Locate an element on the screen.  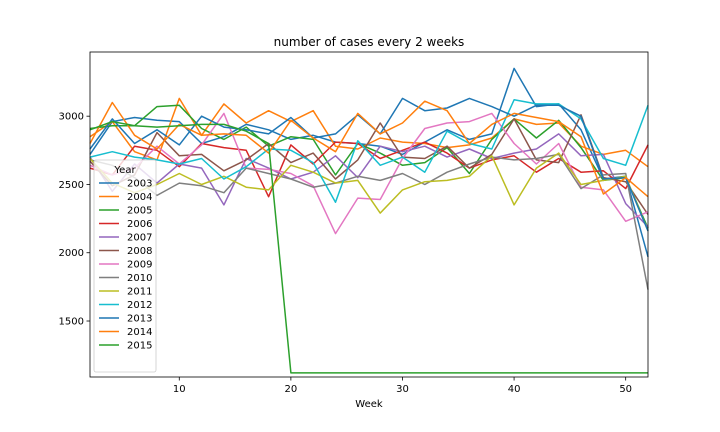
legend-label-2003: 2003 is located at coordinates (139, 184).